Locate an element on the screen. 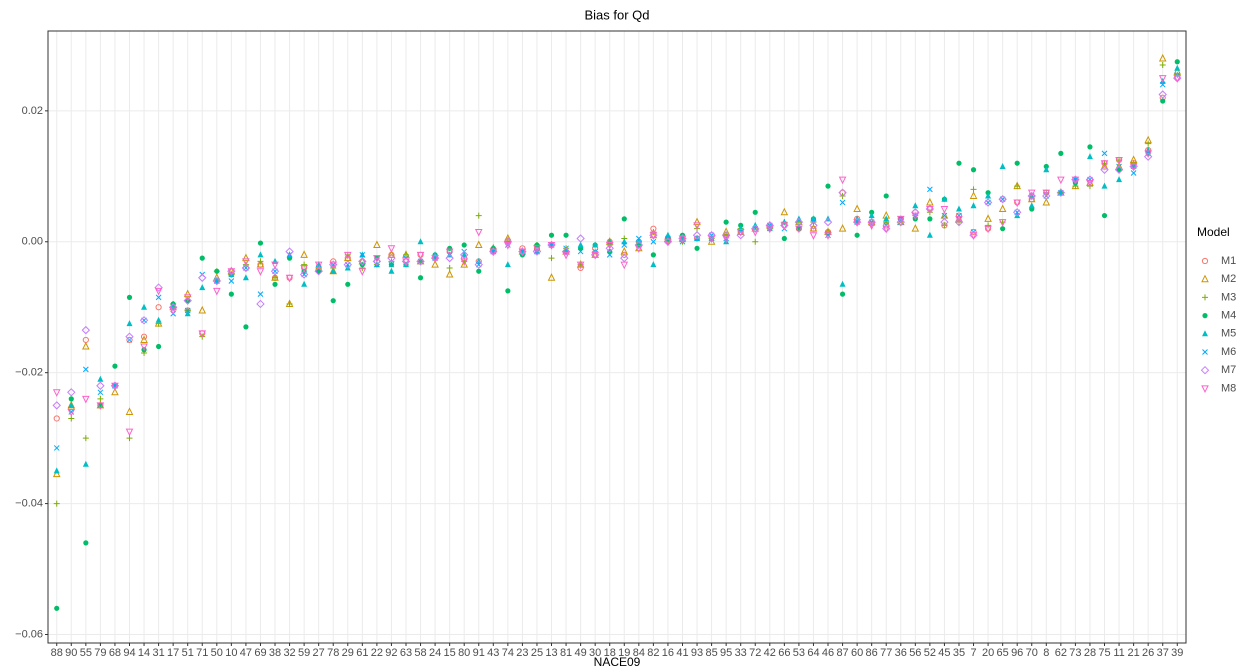 The height and width of the screenshot is (671, 1259). x-tick-label: 80 is located at coordinates (464, 653).